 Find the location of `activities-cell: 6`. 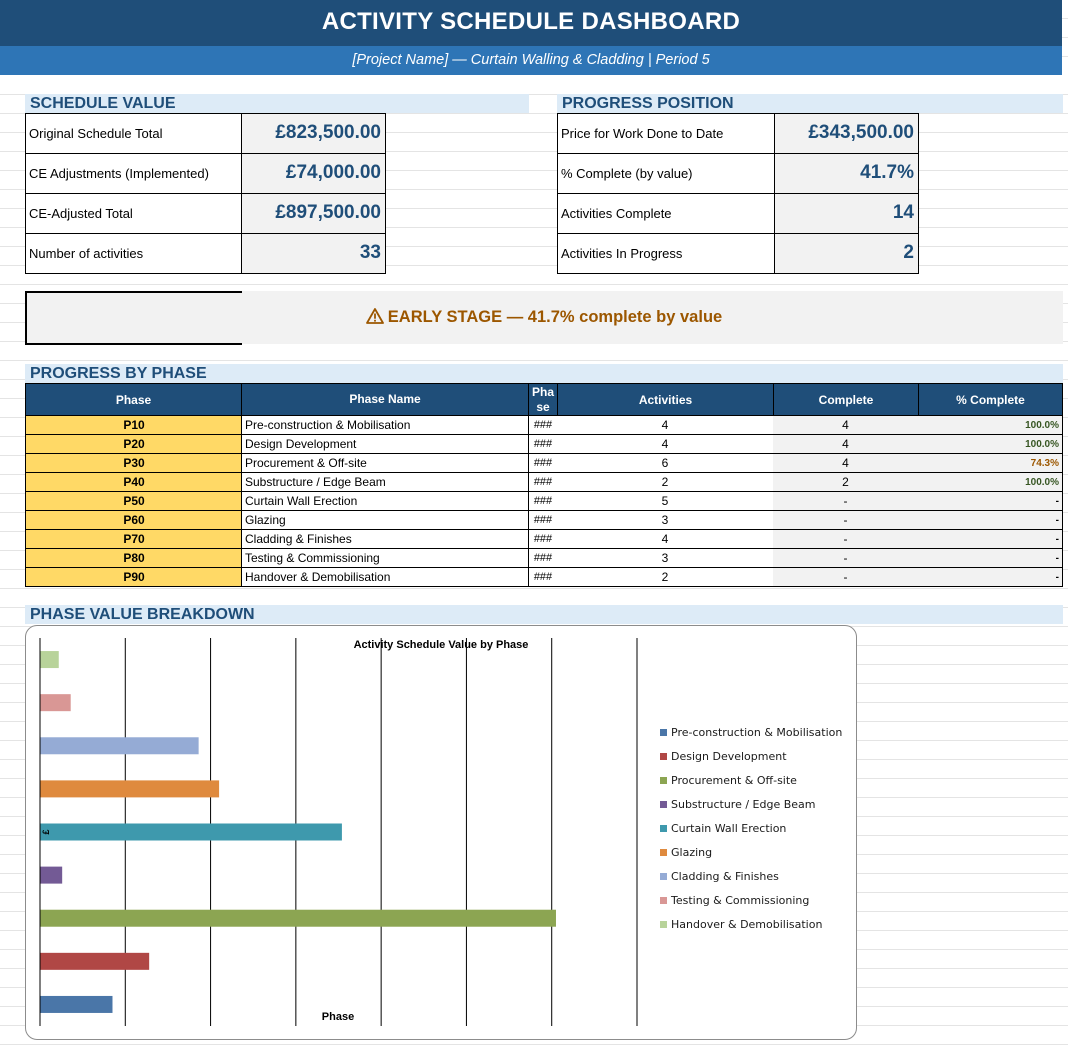

activities-cell: 6 is located at coordinates (665, 463).